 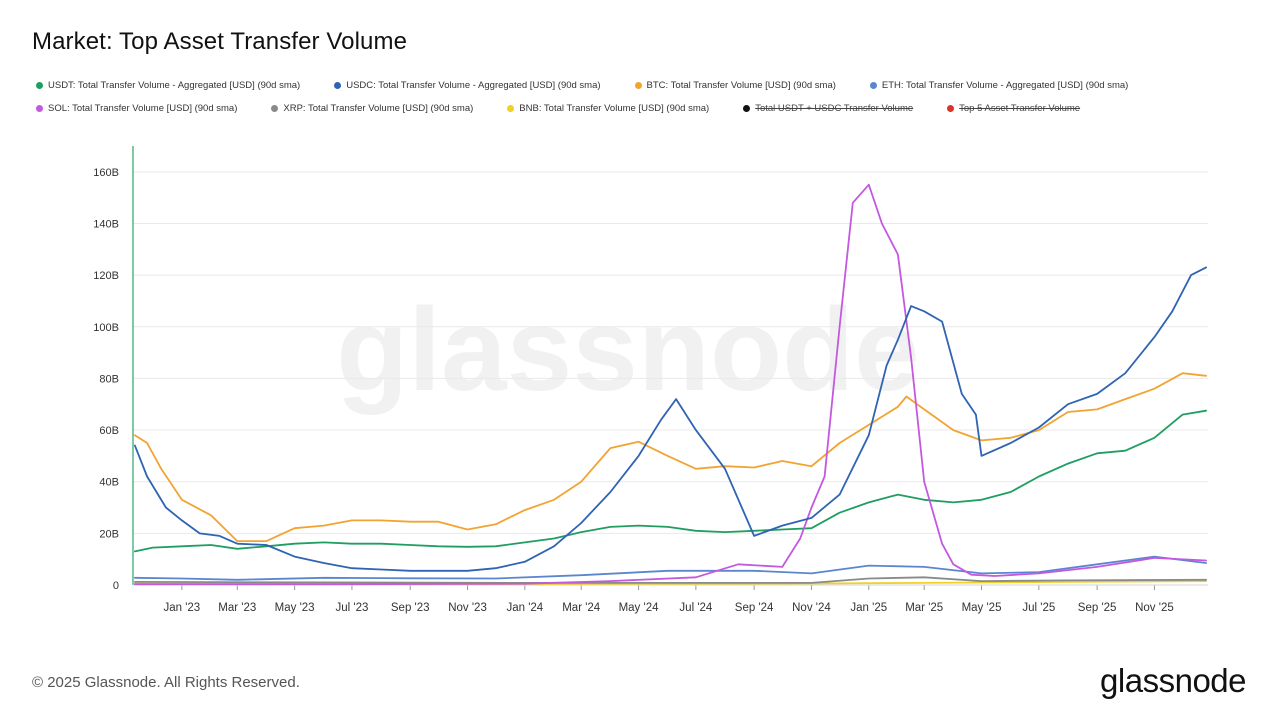 I want to click on y-tick-label: 60B, so click(x=109, y=431).